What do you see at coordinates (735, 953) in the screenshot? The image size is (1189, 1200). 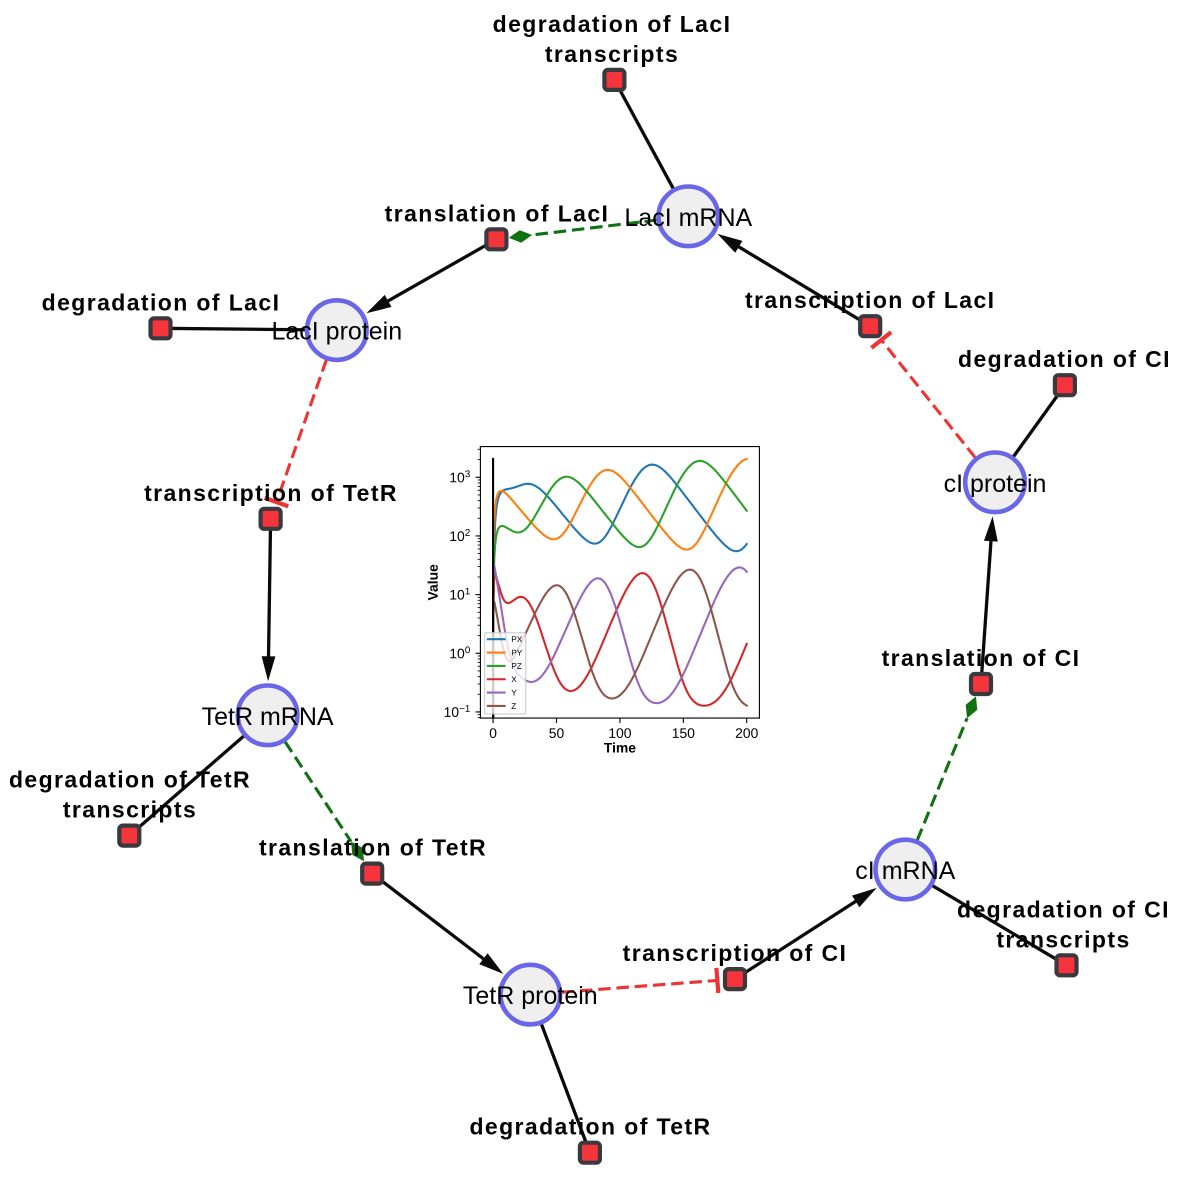 I see `svg-text: transcription of CI` at bounding box center [735, 953].